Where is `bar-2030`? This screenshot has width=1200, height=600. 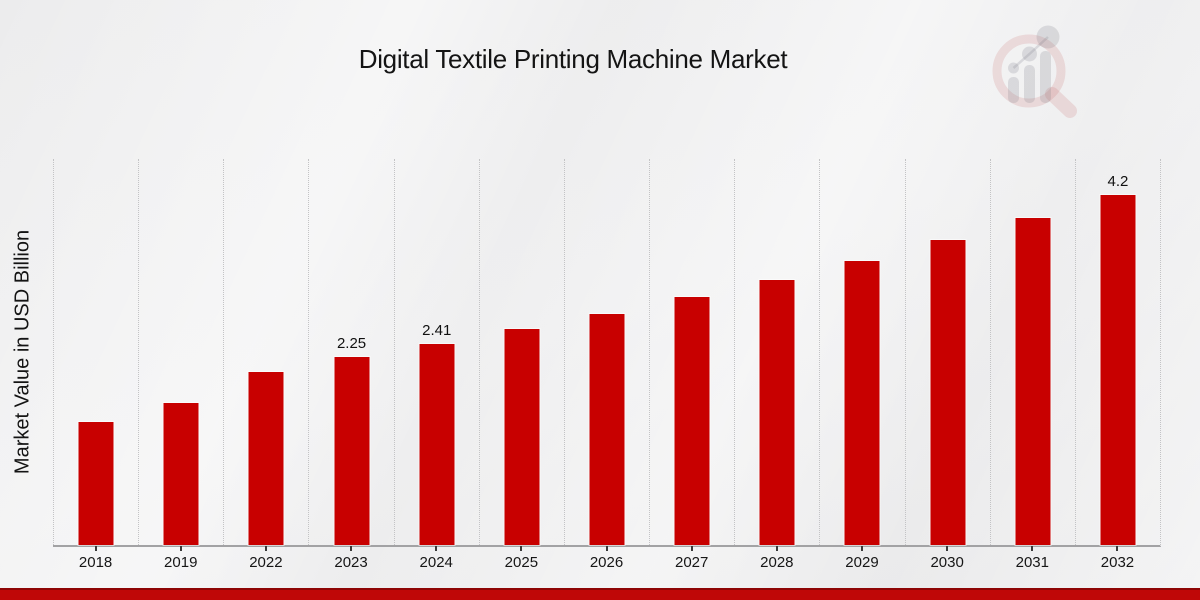
bar-2030 is located at coordinates (948, 392).